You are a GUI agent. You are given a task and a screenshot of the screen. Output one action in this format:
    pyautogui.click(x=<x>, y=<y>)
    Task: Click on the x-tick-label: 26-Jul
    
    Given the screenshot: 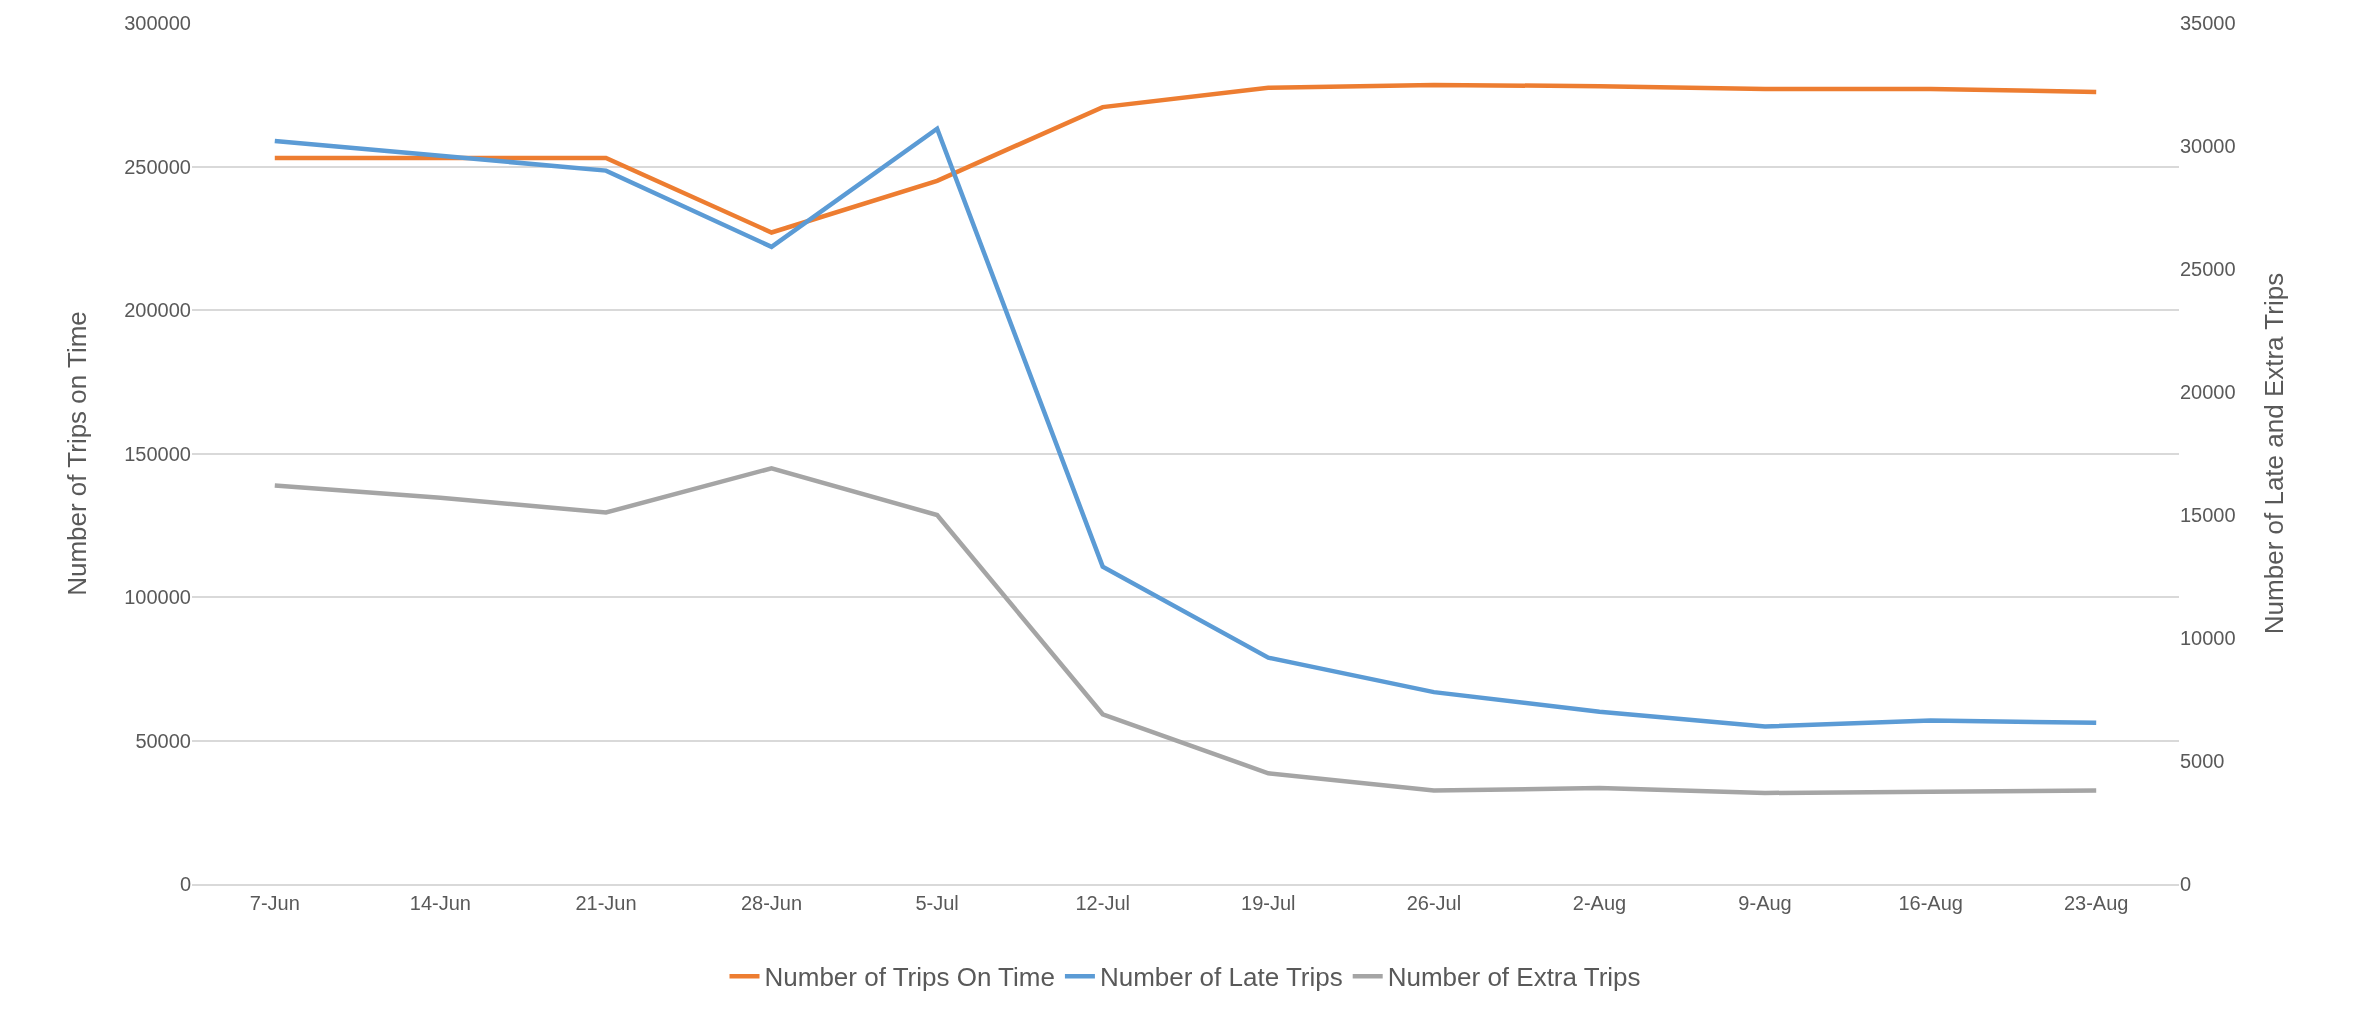 What is the action you would take?
    pyautogui.click(x=1434, y=903)
    